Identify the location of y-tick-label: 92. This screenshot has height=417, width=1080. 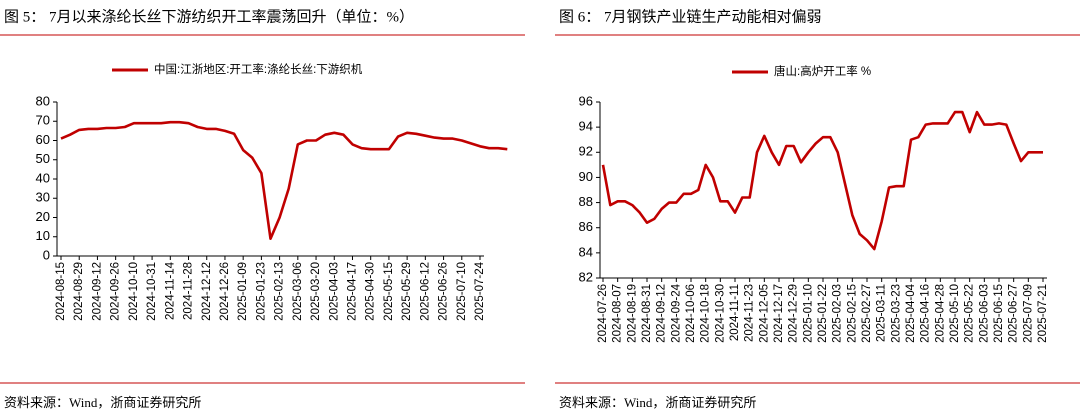
(586, 151).